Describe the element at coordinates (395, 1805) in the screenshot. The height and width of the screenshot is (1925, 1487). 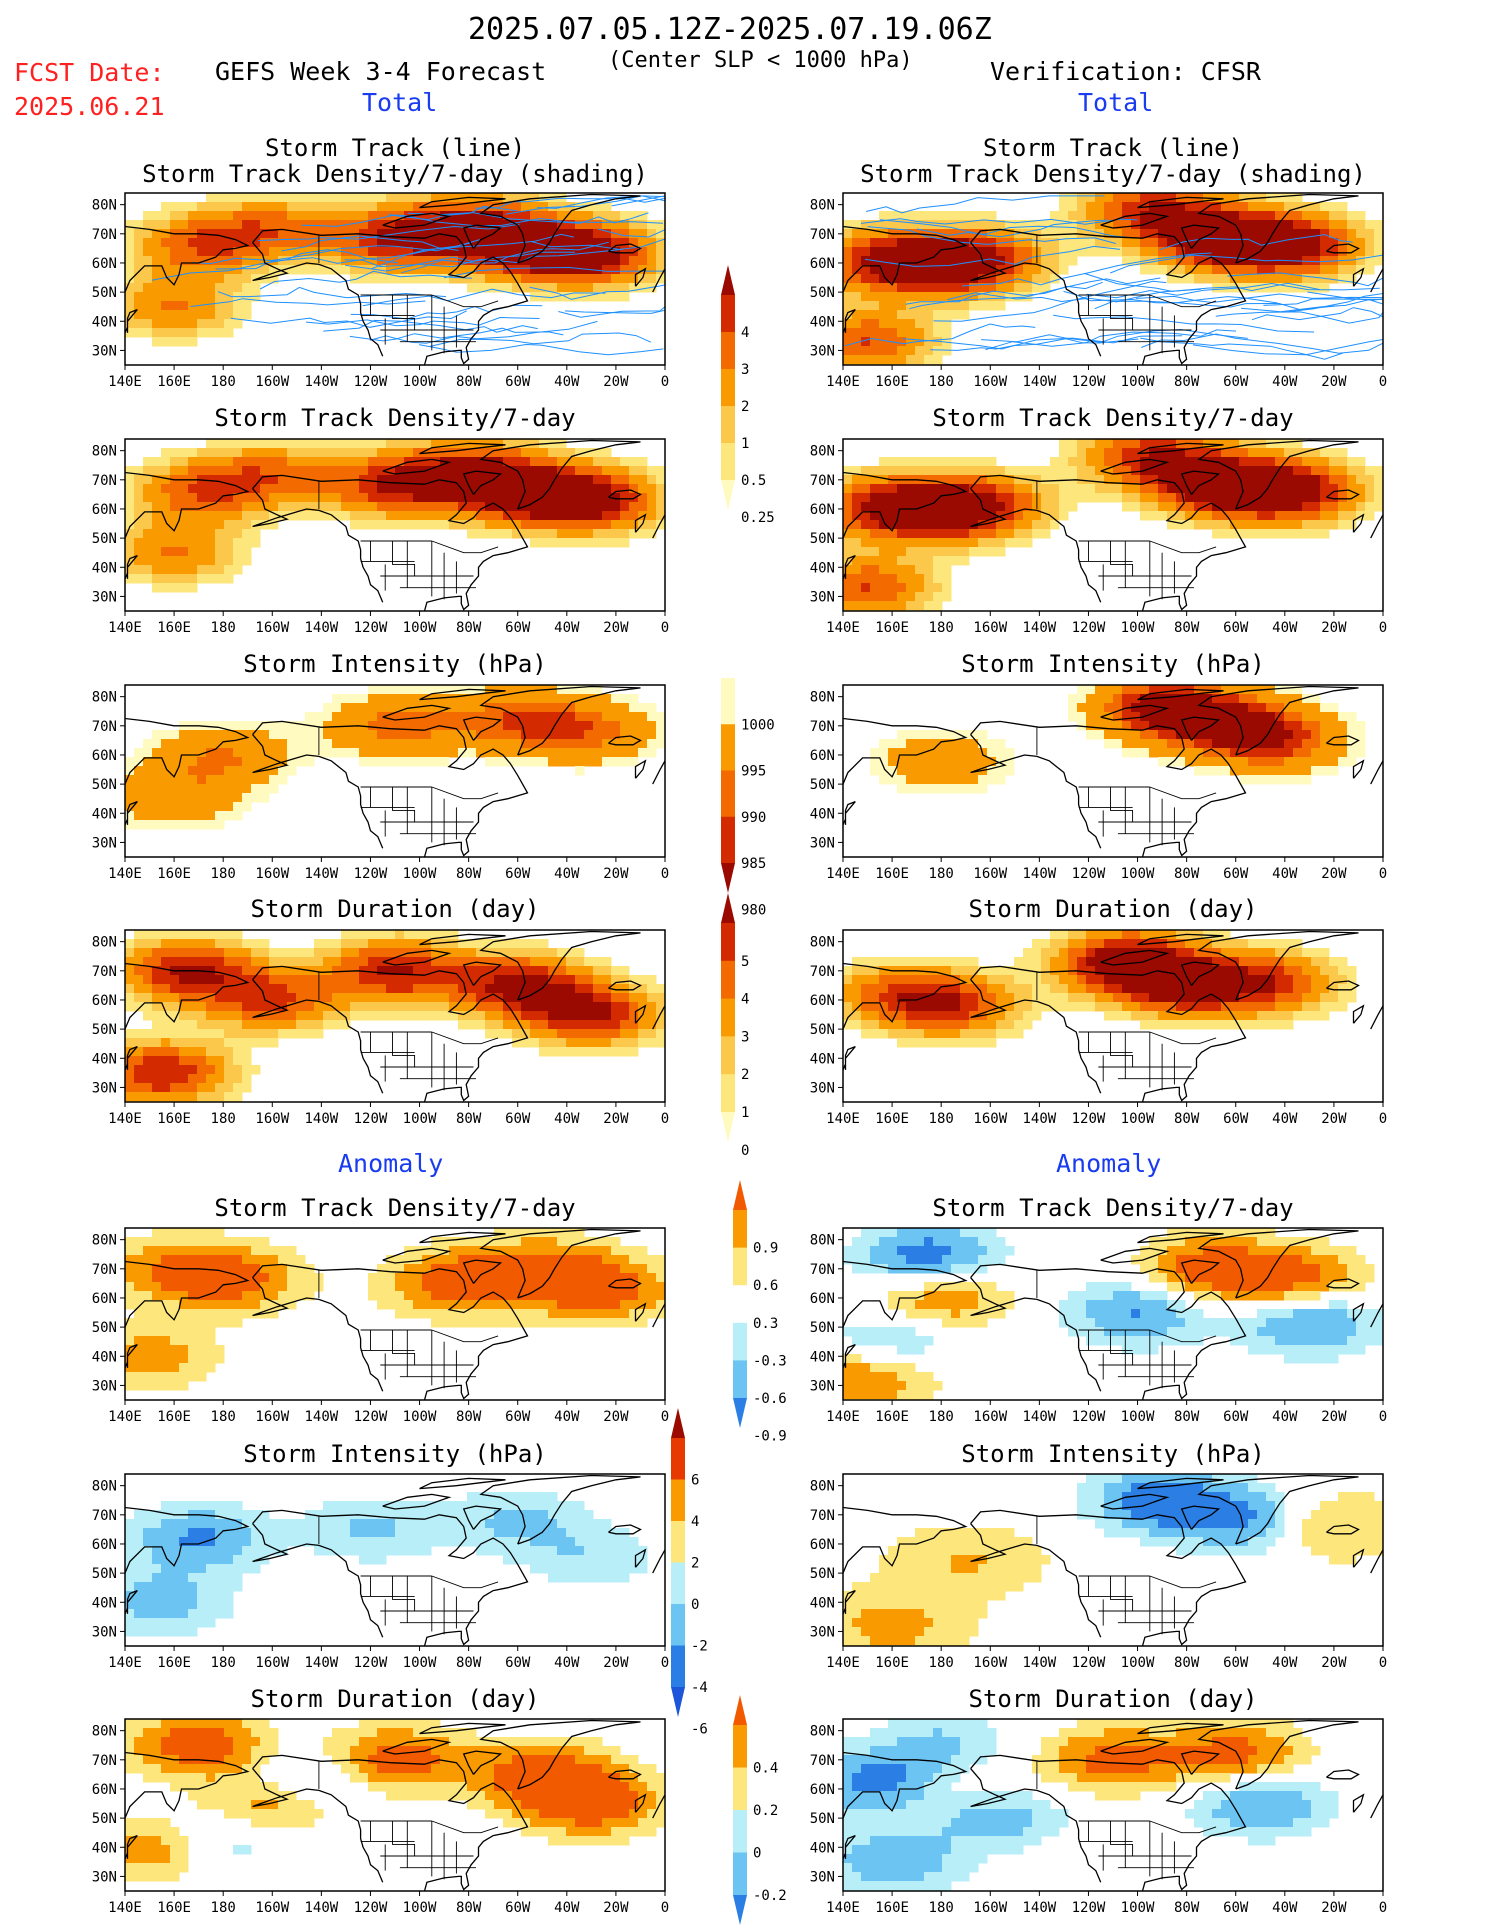
I see `map-shading-forecast-duration_anom` at that location.